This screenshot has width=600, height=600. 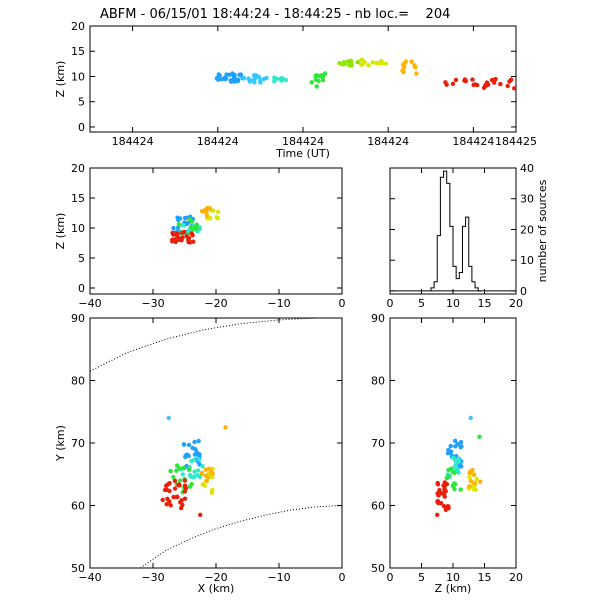 What do you see at coordinates (542, 230) in the screenshot?
I see `y-axis-label: number of sources` at bounding box center [542, 230].